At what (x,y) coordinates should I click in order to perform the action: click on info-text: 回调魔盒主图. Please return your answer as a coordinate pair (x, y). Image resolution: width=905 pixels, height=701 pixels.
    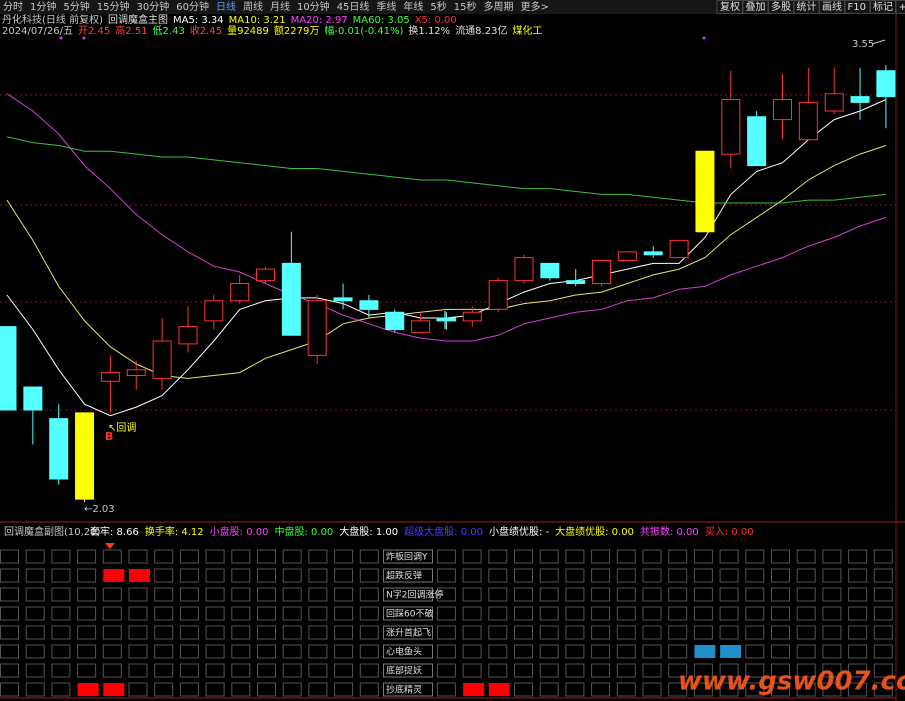
    Looking at the image, I should click on (138, 19).